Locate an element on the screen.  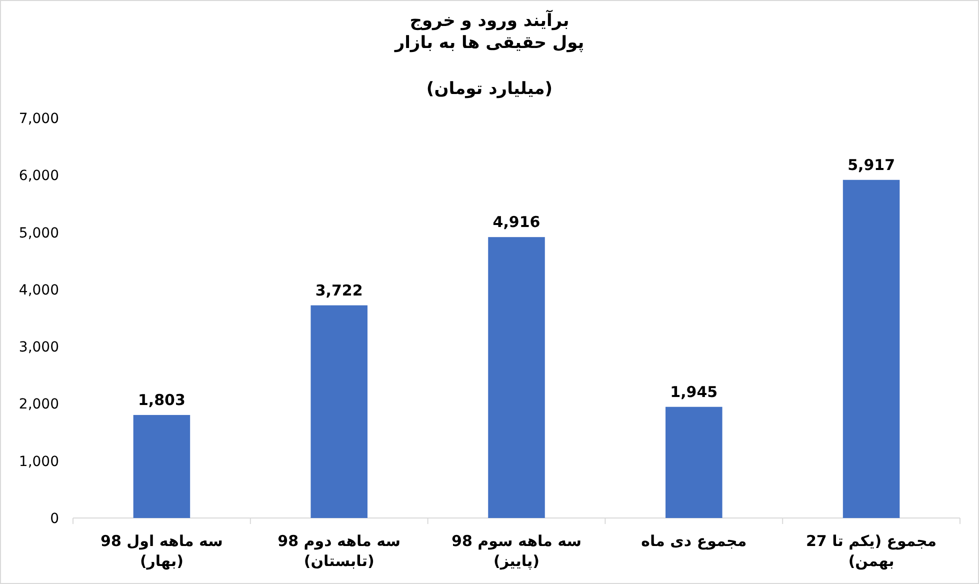
chart-title: برآیند ورود و خروج پول حقیقی ها به بازار is located at coordinates (489, 31).